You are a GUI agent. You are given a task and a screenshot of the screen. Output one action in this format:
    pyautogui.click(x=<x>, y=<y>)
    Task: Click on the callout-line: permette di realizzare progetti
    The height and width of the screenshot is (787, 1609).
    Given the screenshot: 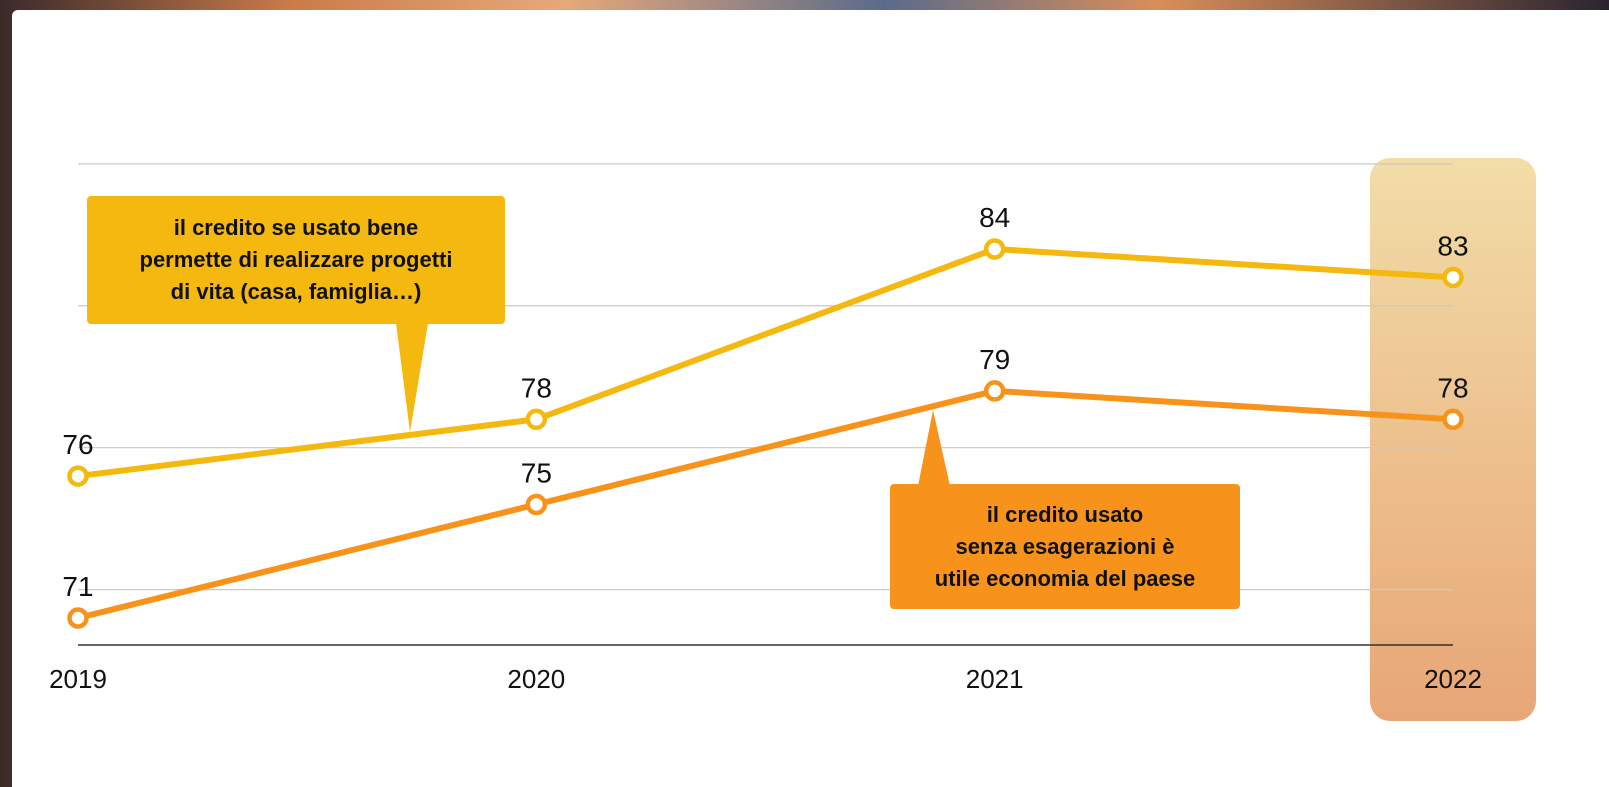 What is the action you would take?
    pyautogui.click(x=296, y=259)
    